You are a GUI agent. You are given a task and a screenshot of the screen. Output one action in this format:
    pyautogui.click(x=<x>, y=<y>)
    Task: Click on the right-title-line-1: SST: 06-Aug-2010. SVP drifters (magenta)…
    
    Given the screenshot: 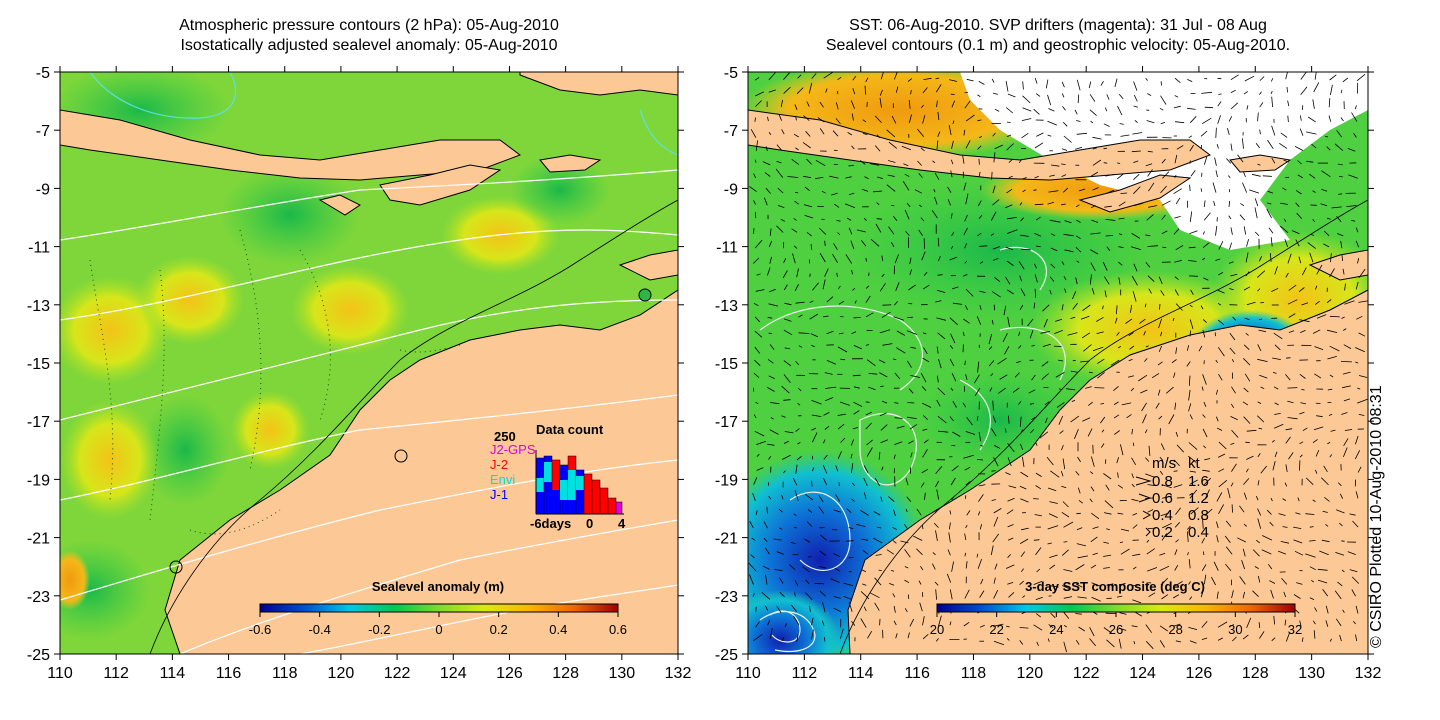 What is the action you would take?
    pyautogui.click(x=1058, y=25)
    